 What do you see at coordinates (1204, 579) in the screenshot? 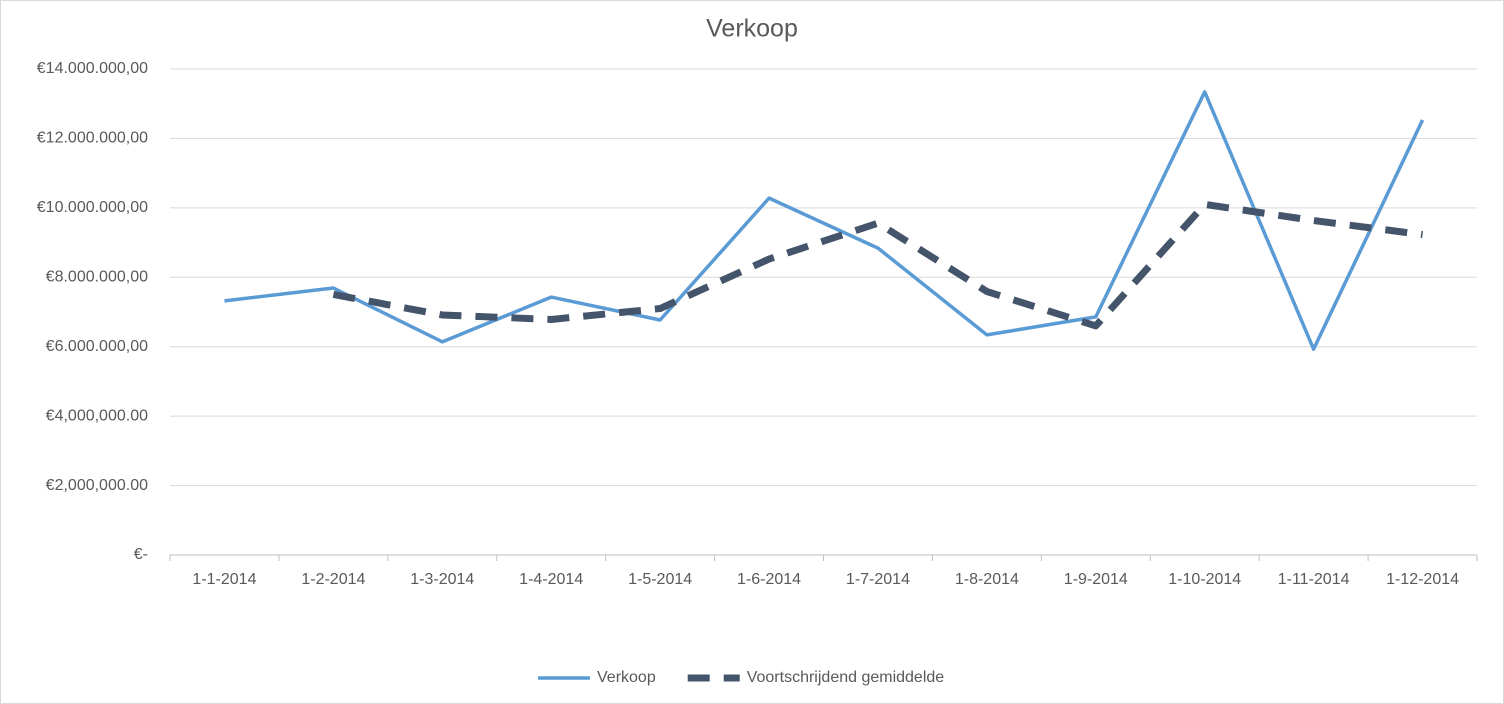
I see `x-tick-label: 1-10-2014` at bounding box center [1204, 579].